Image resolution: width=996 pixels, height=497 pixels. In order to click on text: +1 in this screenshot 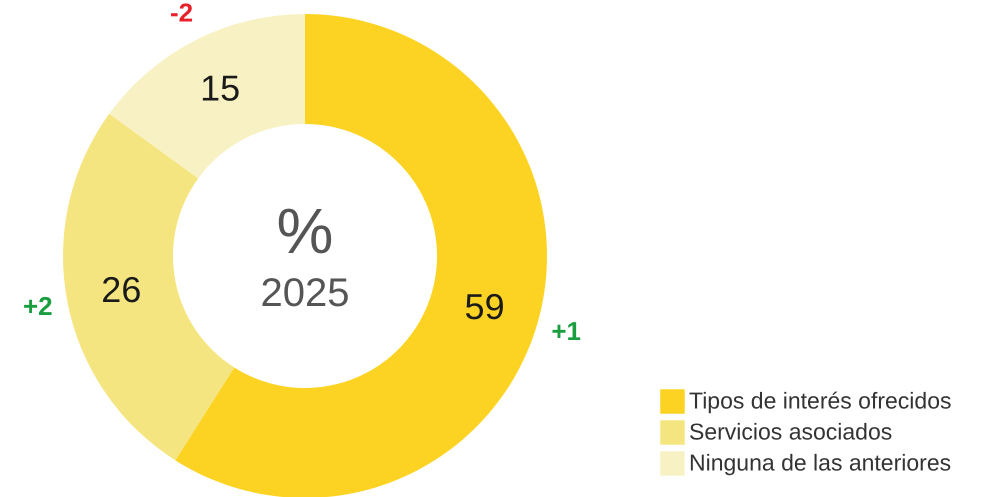, I will do `click(566, 331)`.